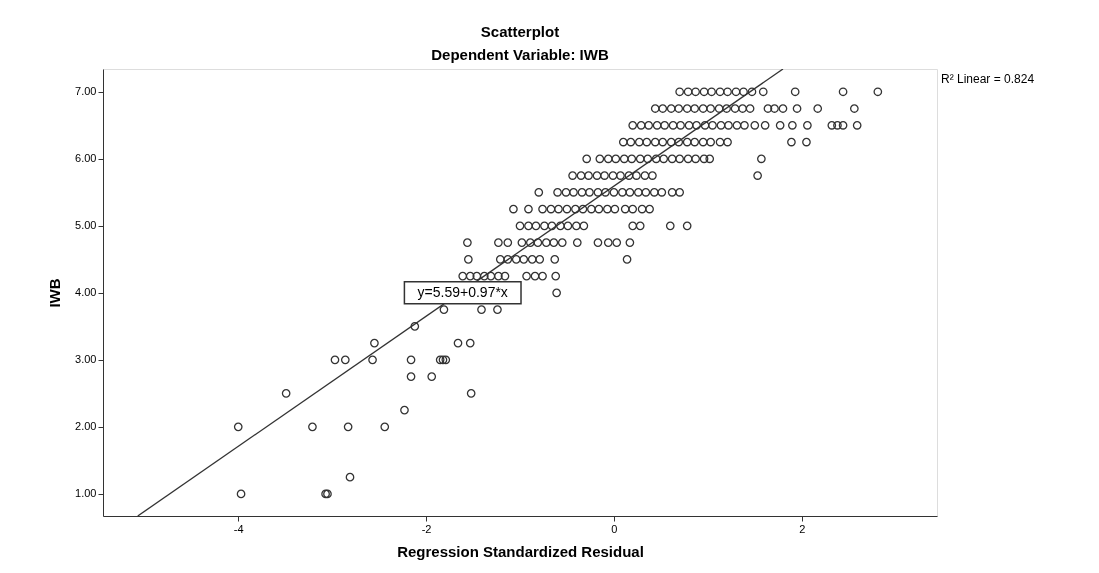 This screenshot has height=573, width=1099. What do you see at coordinates (614, 528) in the screenshot?
I see `x-tick-label: 0` at bounding box center [614, 528].